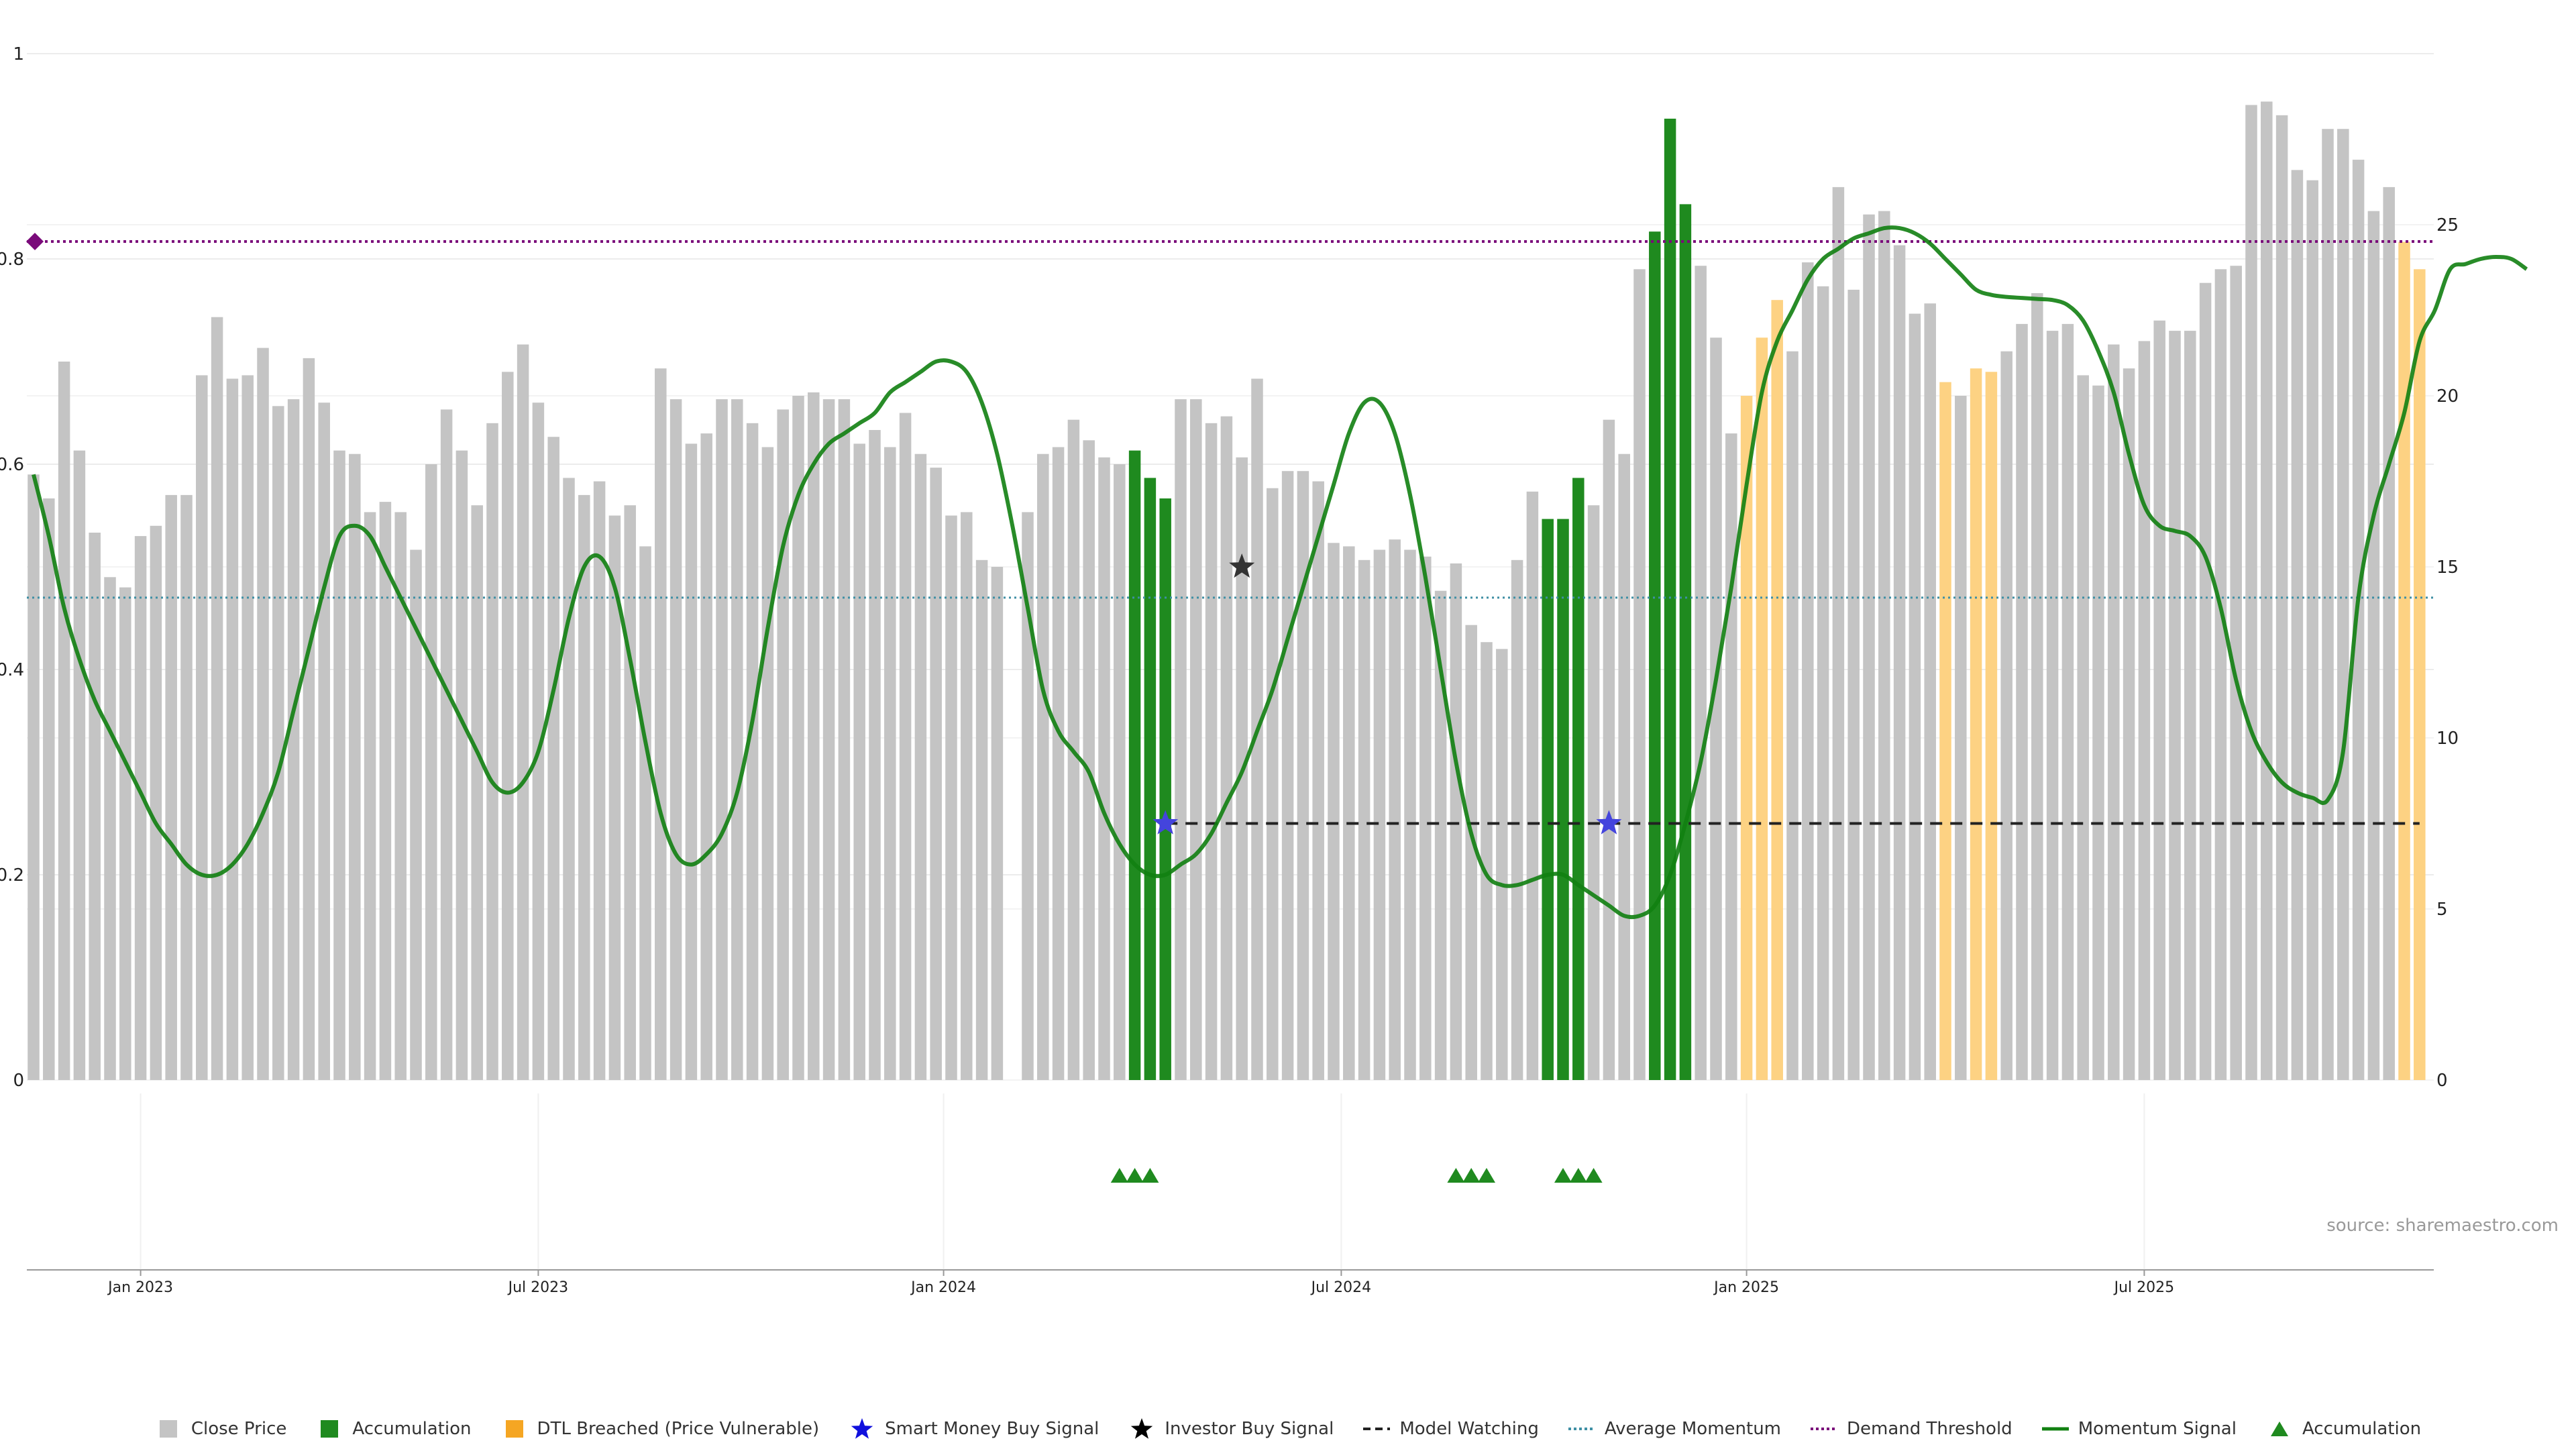 Image resolution: width=2576 pixels, height=1449 pixels. What do you see at coordinates (2447, 739) in the screenshot?
I see `right-axis-tick-label: 10` at bounding box center [2447, 739].